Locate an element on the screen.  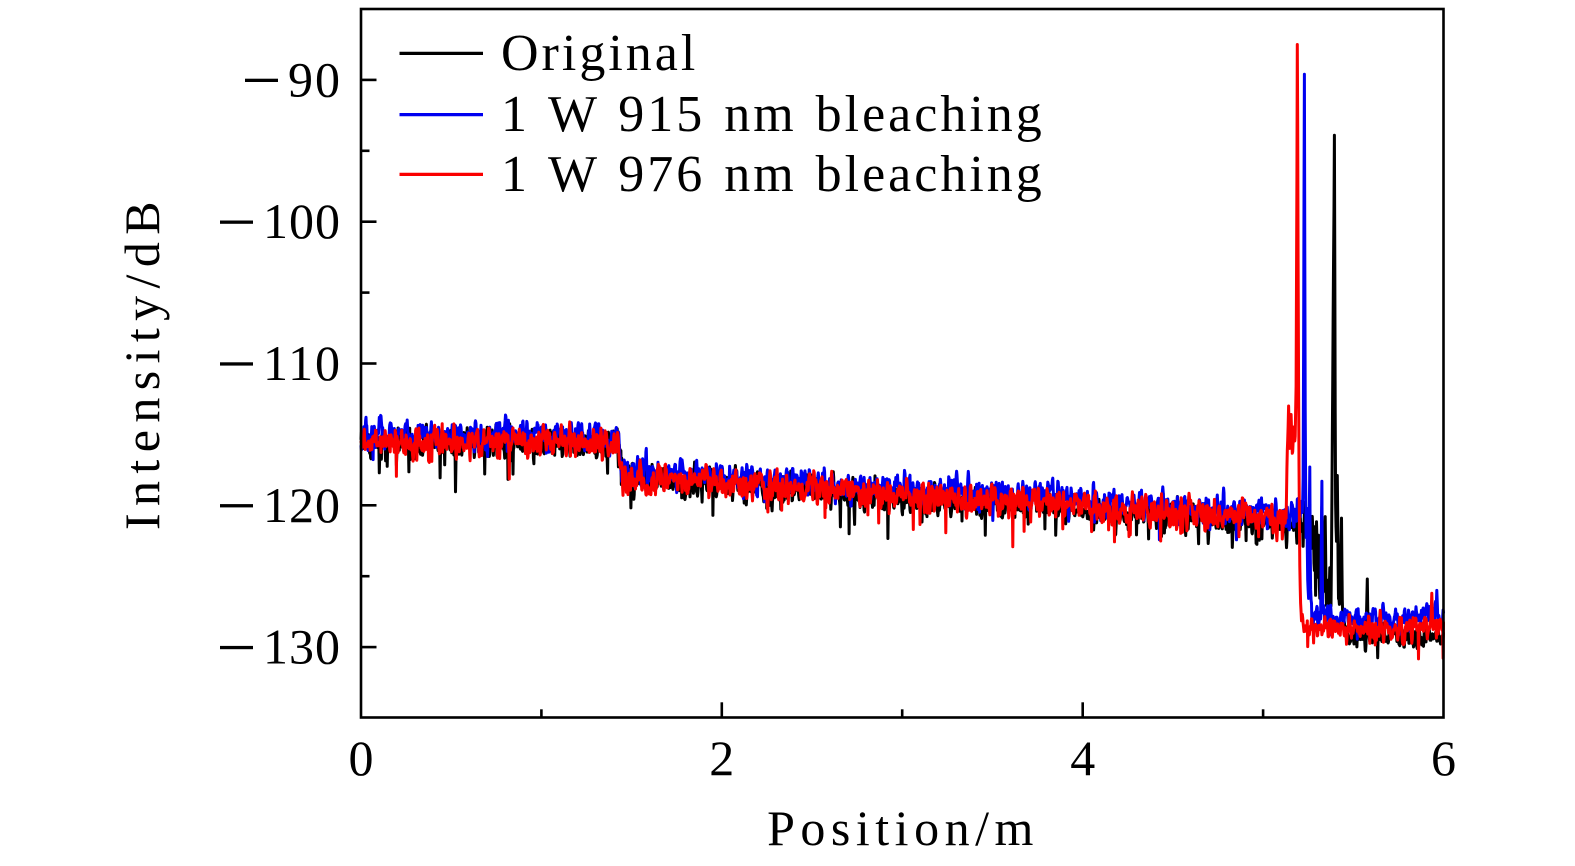
svg-text: 1 W 976 nm bleaching is located at coordinates (773, 174).